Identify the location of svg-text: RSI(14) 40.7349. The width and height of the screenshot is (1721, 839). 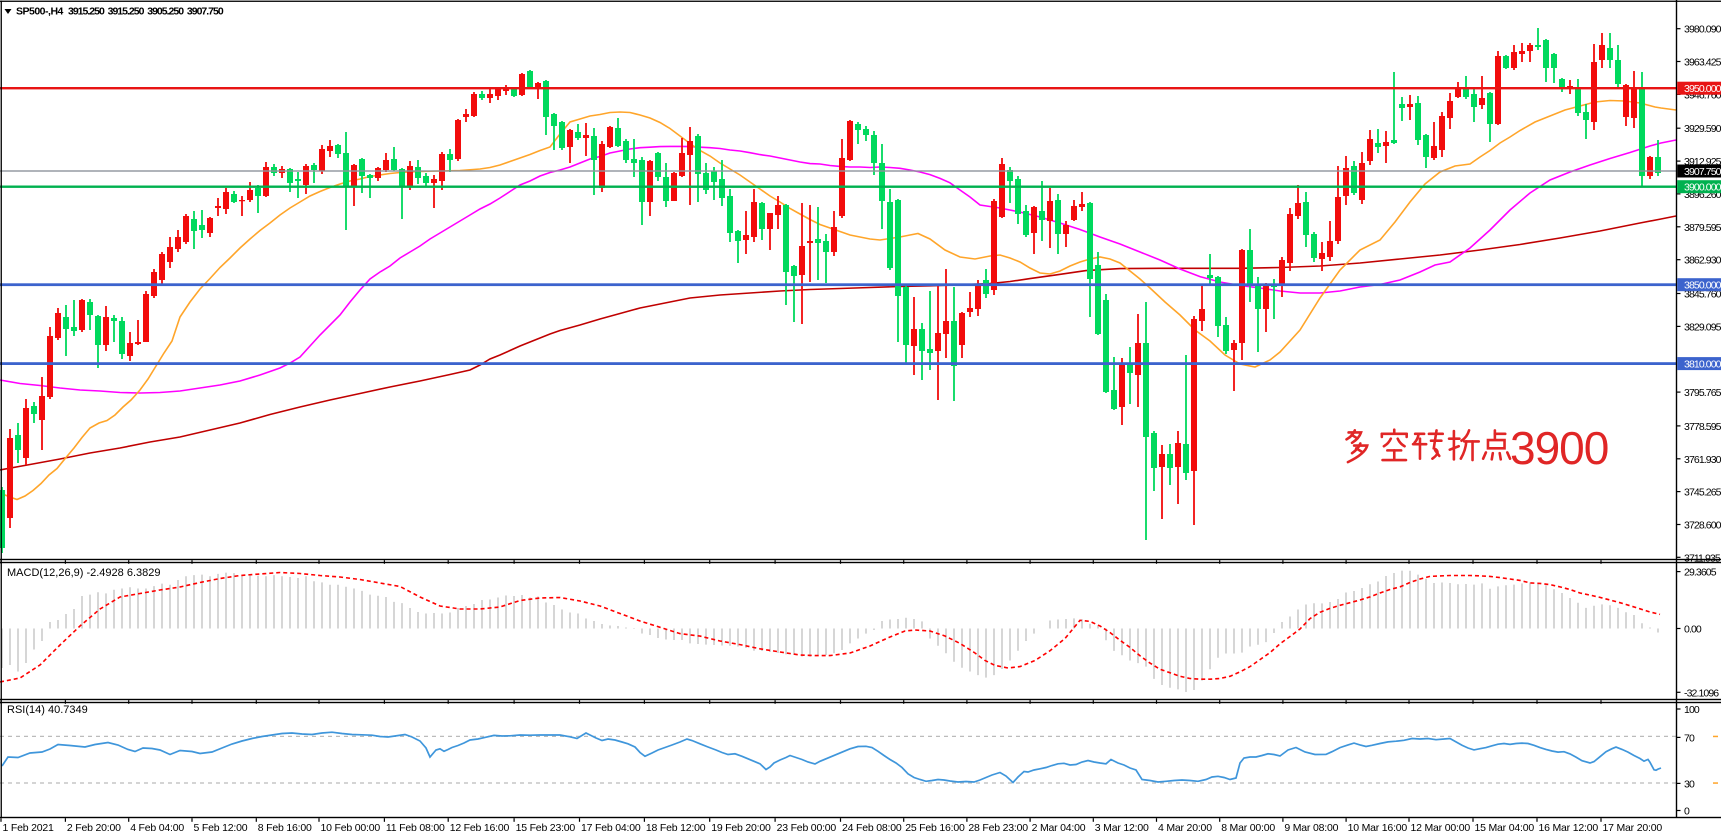
(47, 710).